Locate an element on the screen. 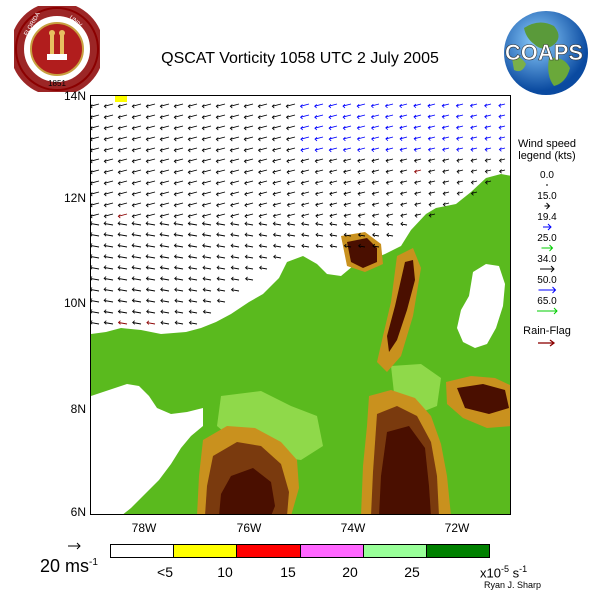 This screenshot has height=600, width=600. author-credit: Ryan J. Sharp is located at coordinates (513, 585).